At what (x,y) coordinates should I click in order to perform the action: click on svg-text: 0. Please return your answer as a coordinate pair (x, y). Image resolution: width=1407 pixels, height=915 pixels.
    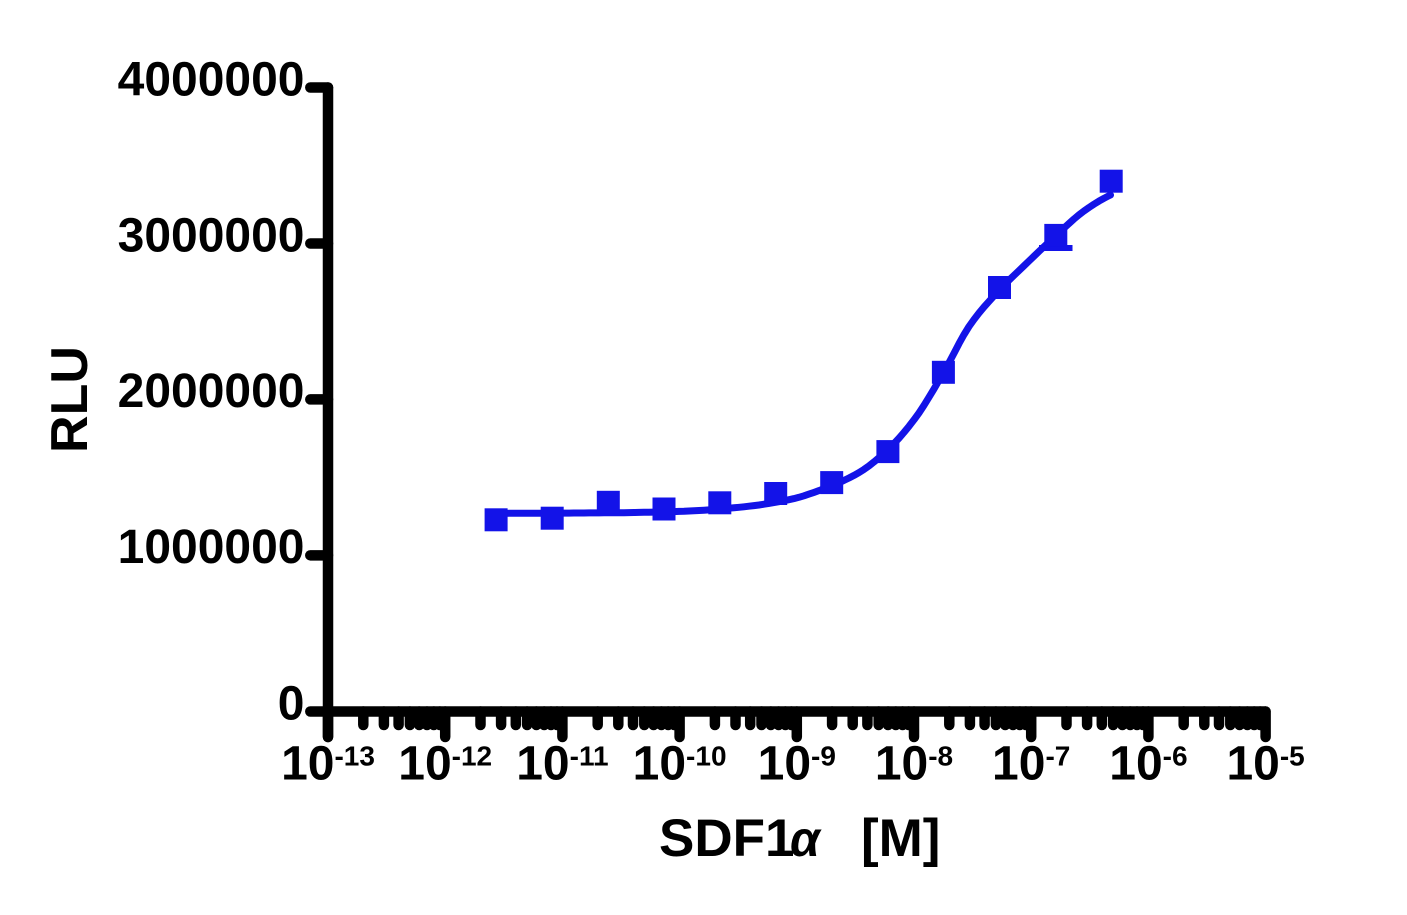
    Looking at the image, I should click on (291, 703).